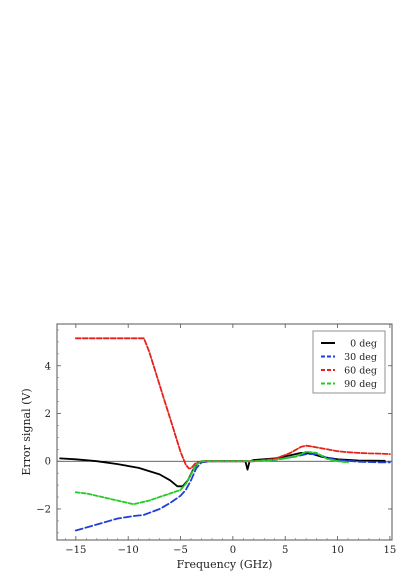 This screenshot has height=588, width=415. What do you see at coordinates (225, 564) in the screenshot?
I see `x-axis-title: Frequency (GHz)` at bounding box center [225, 564].